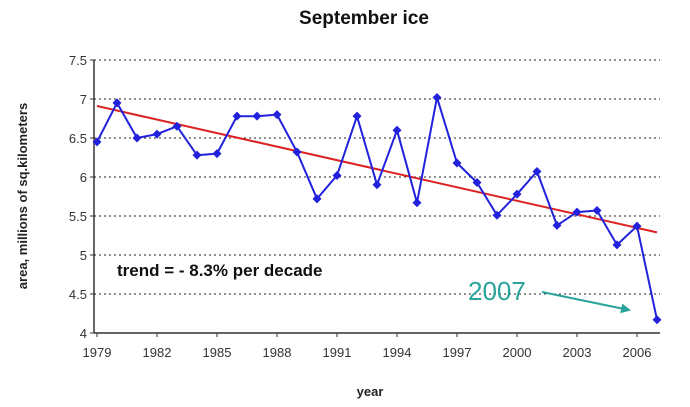 The image size is (690, 407). What do you see at coordinates (78, 138) in the screenshot?
I see `y-tick-label: 6.5` at bounding box center [78, 138].